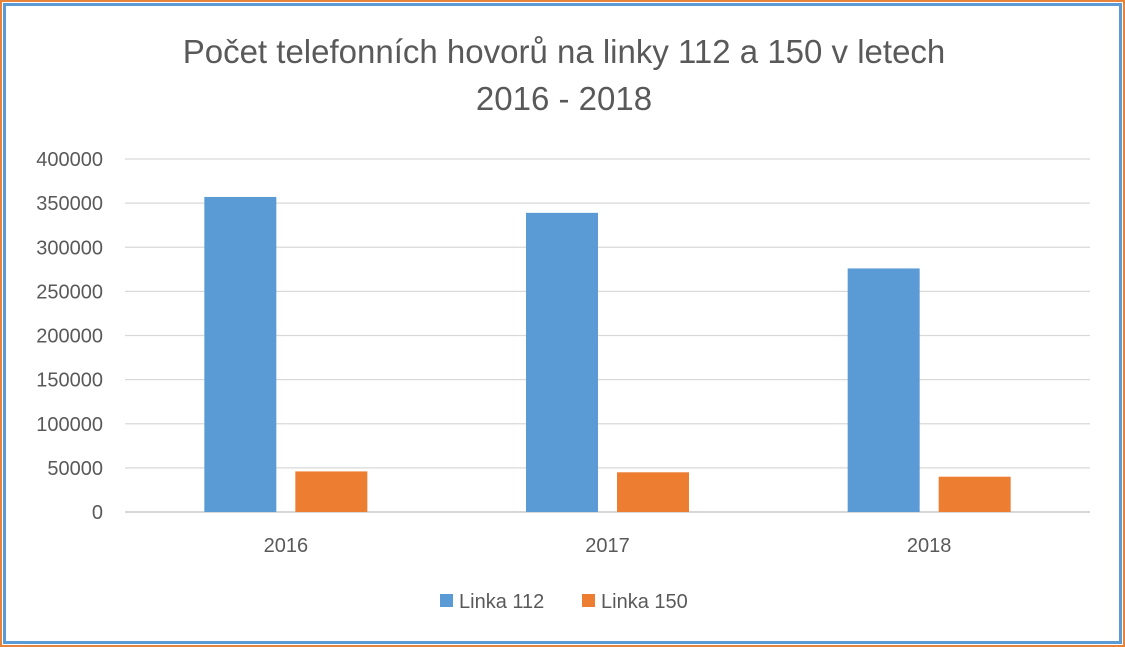 The height and width of the screenshot is (647, 1125). Describe the element at coordinates (69, 381) in the screenshot. I see `y-tick-label: 150000` at that location.